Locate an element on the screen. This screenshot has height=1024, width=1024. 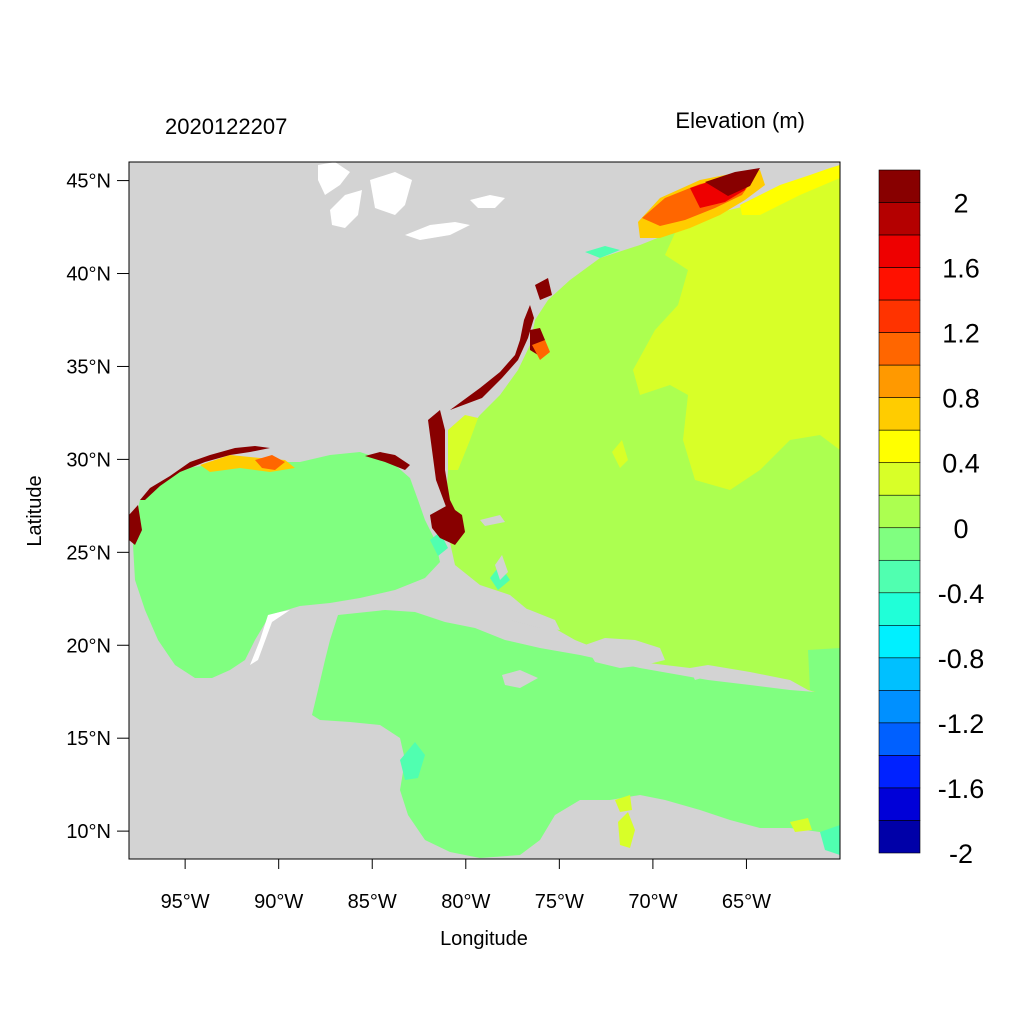
color-legend is located at coordinates (899, 511).